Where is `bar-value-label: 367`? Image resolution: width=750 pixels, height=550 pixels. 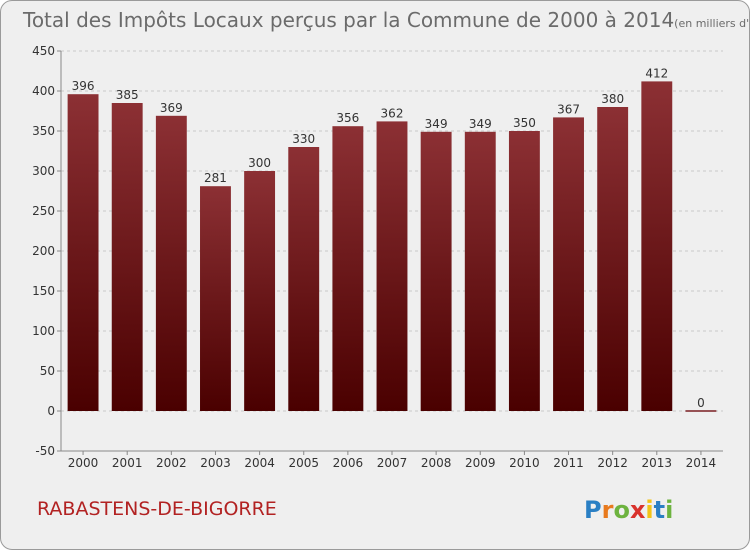 bar-value-label: 367 is located at coordinates (568, 109).